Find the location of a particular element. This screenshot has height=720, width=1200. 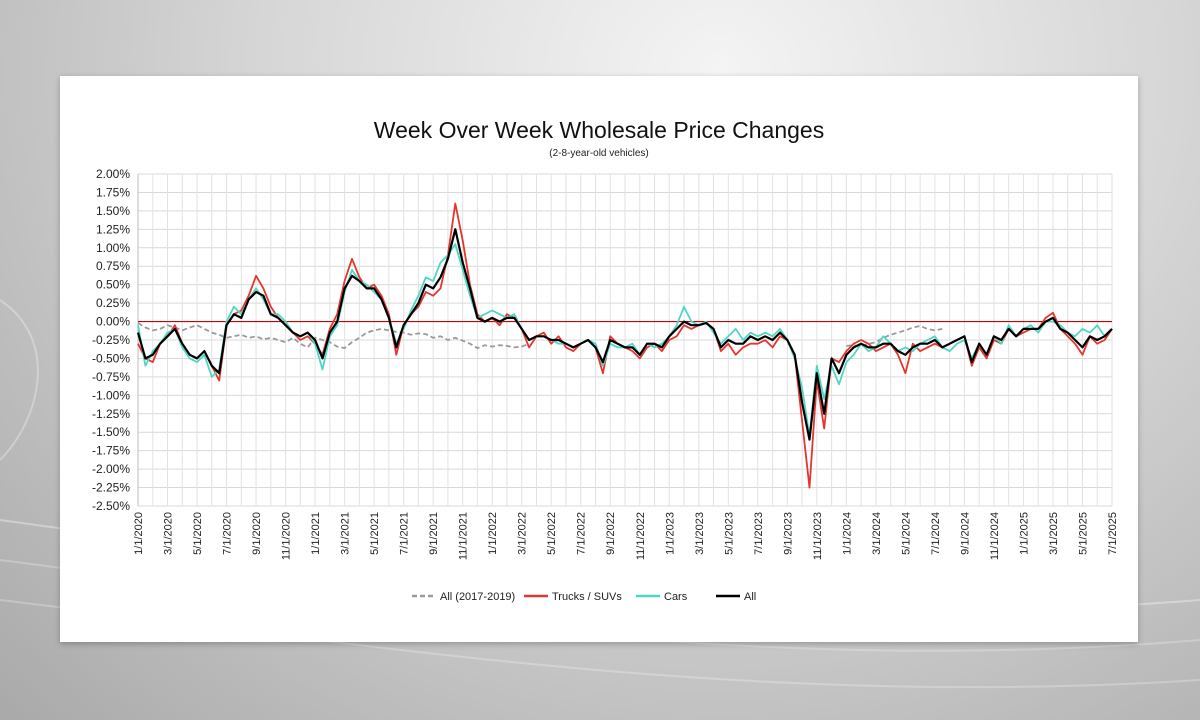

x-tick-label: 3/1/2024 is located at coordinates (877, 533).